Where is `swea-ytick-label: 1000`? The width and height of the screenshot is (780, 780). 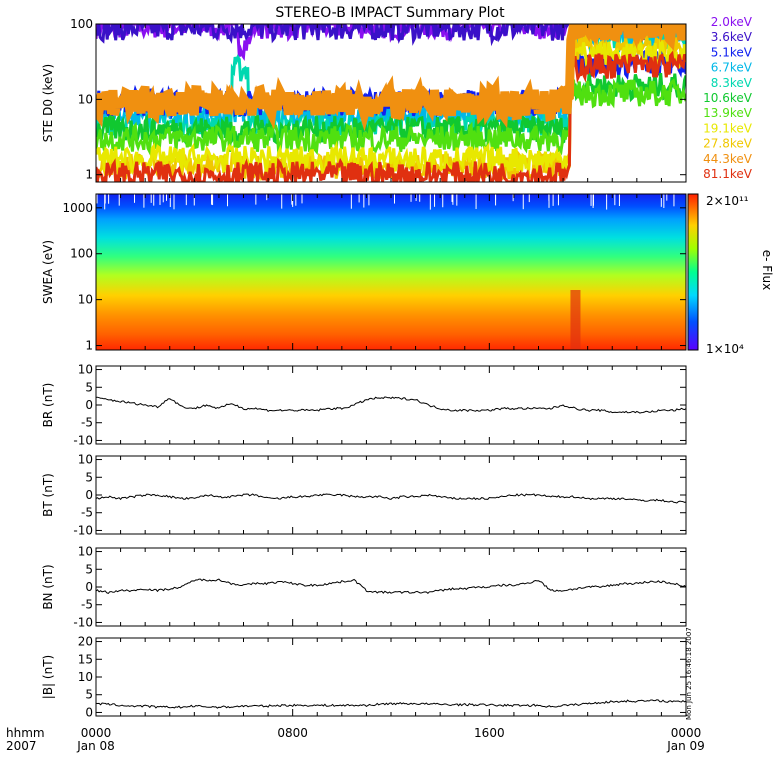 swea-ytick-label: 1000 is located at coordinates (77, 208).